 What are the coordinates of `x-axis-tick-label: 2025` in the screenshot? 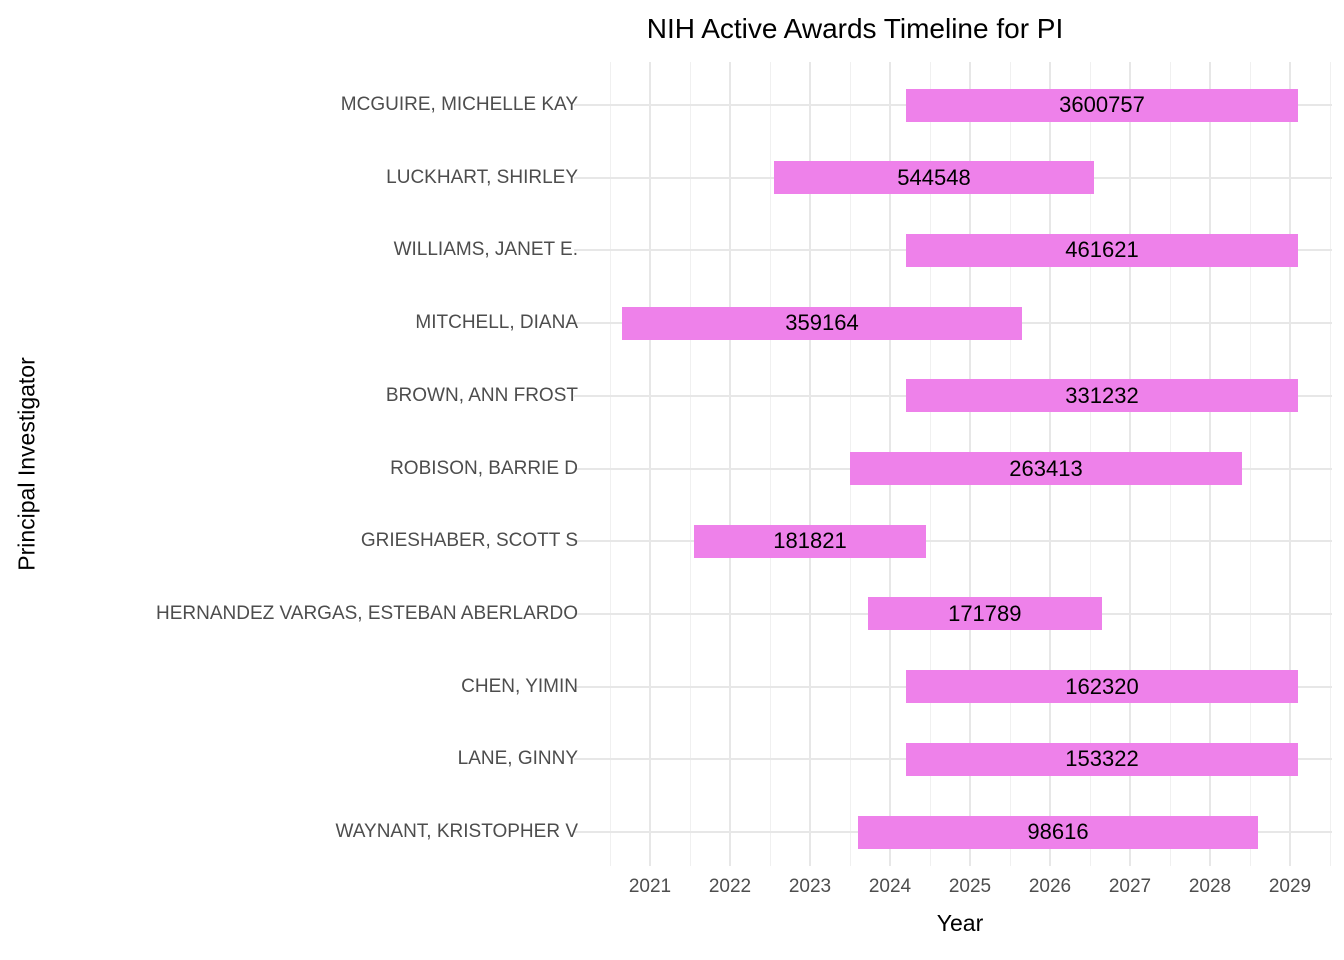 It's located at (970, 886).